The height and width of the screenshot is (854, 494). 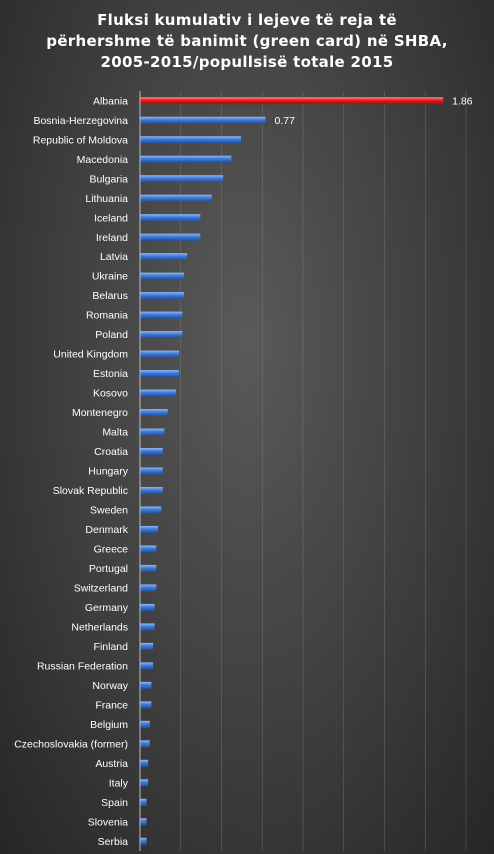 I want to click on bar-estonia, so click(x=160, y=374).